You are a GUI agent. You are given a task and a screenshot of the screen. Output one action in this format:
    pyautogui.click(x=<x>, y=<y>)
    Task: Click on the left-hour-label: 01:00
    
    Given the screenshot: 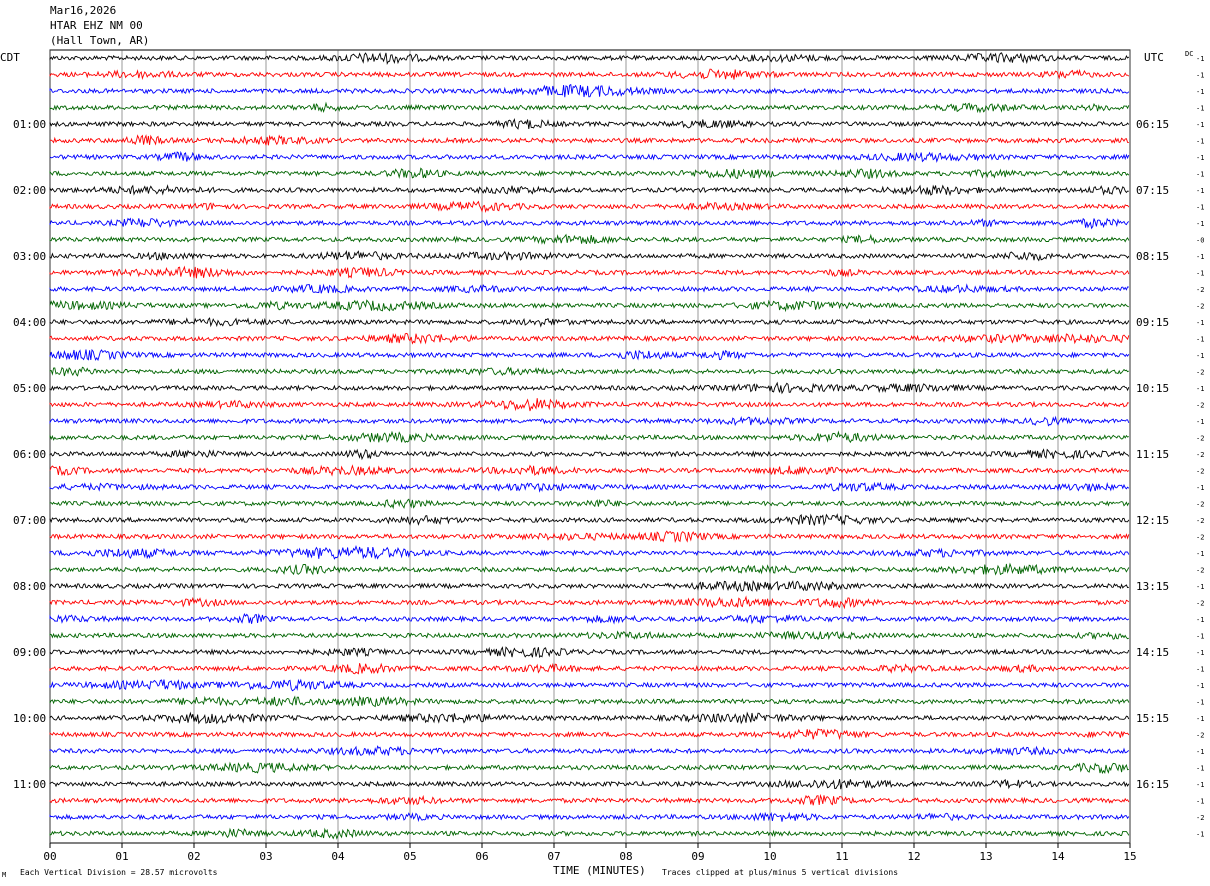 What is the action you would take?
    pyautogui.click(x=29, y=124)
    